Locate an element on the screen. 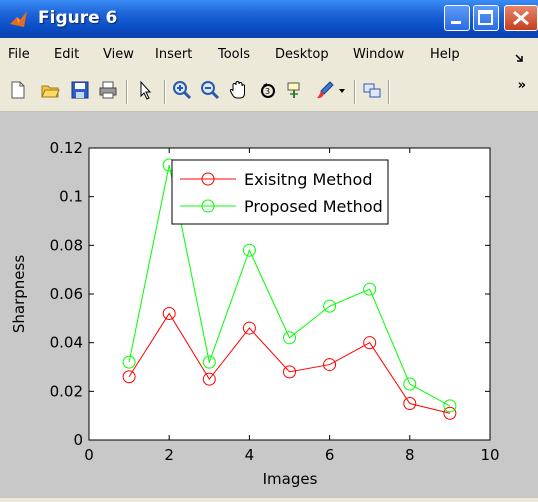  menu-insert: Insert is located at coordinates (174, 54).